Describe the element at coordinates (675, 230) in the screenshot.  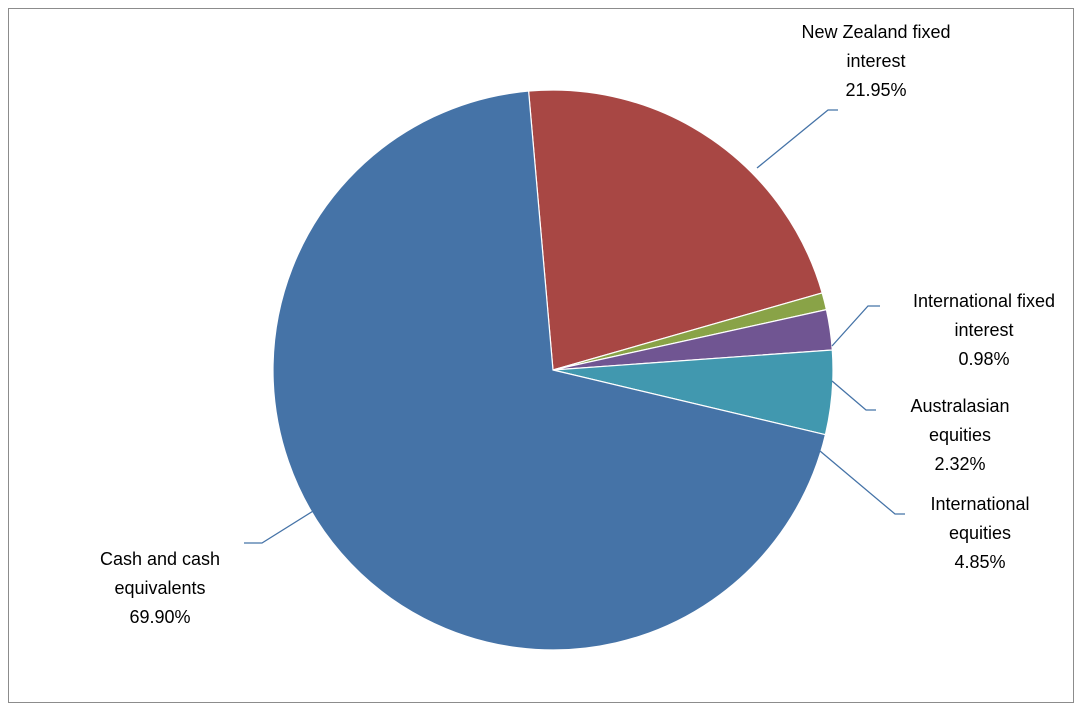
I see `pie-slice-new-zealand-fixed-interest` at that location.